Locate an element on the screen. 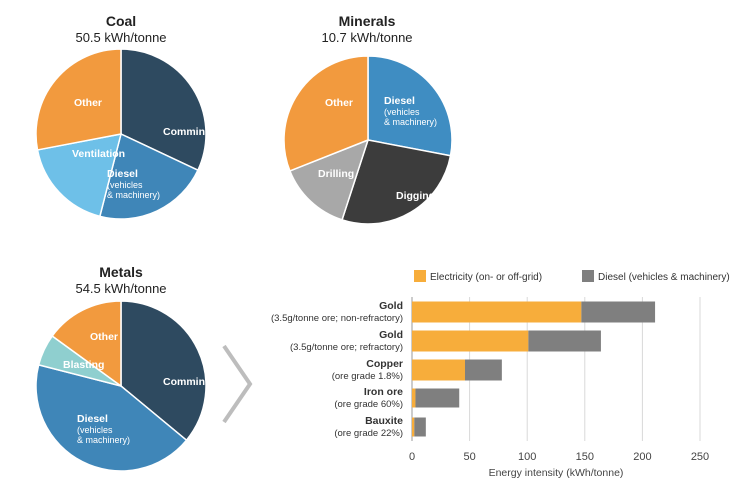 This screenshot has height=501, width=743. minerals-subtitle: 10.7 kWh/tonne is located at coordinates (367, 37).